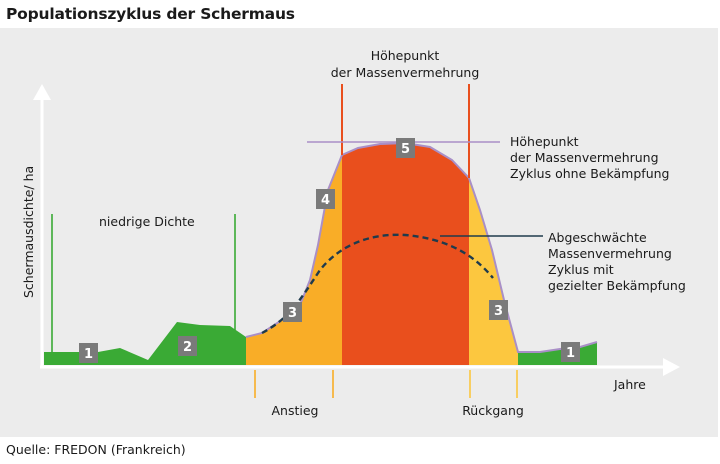 This screenshot has height=464, width=720. What do you see at coordinates (96, 449) in the screenshot?
I see `source-note: Quelle: FREDON (Frankreich)` at bounding box center [96, 449].